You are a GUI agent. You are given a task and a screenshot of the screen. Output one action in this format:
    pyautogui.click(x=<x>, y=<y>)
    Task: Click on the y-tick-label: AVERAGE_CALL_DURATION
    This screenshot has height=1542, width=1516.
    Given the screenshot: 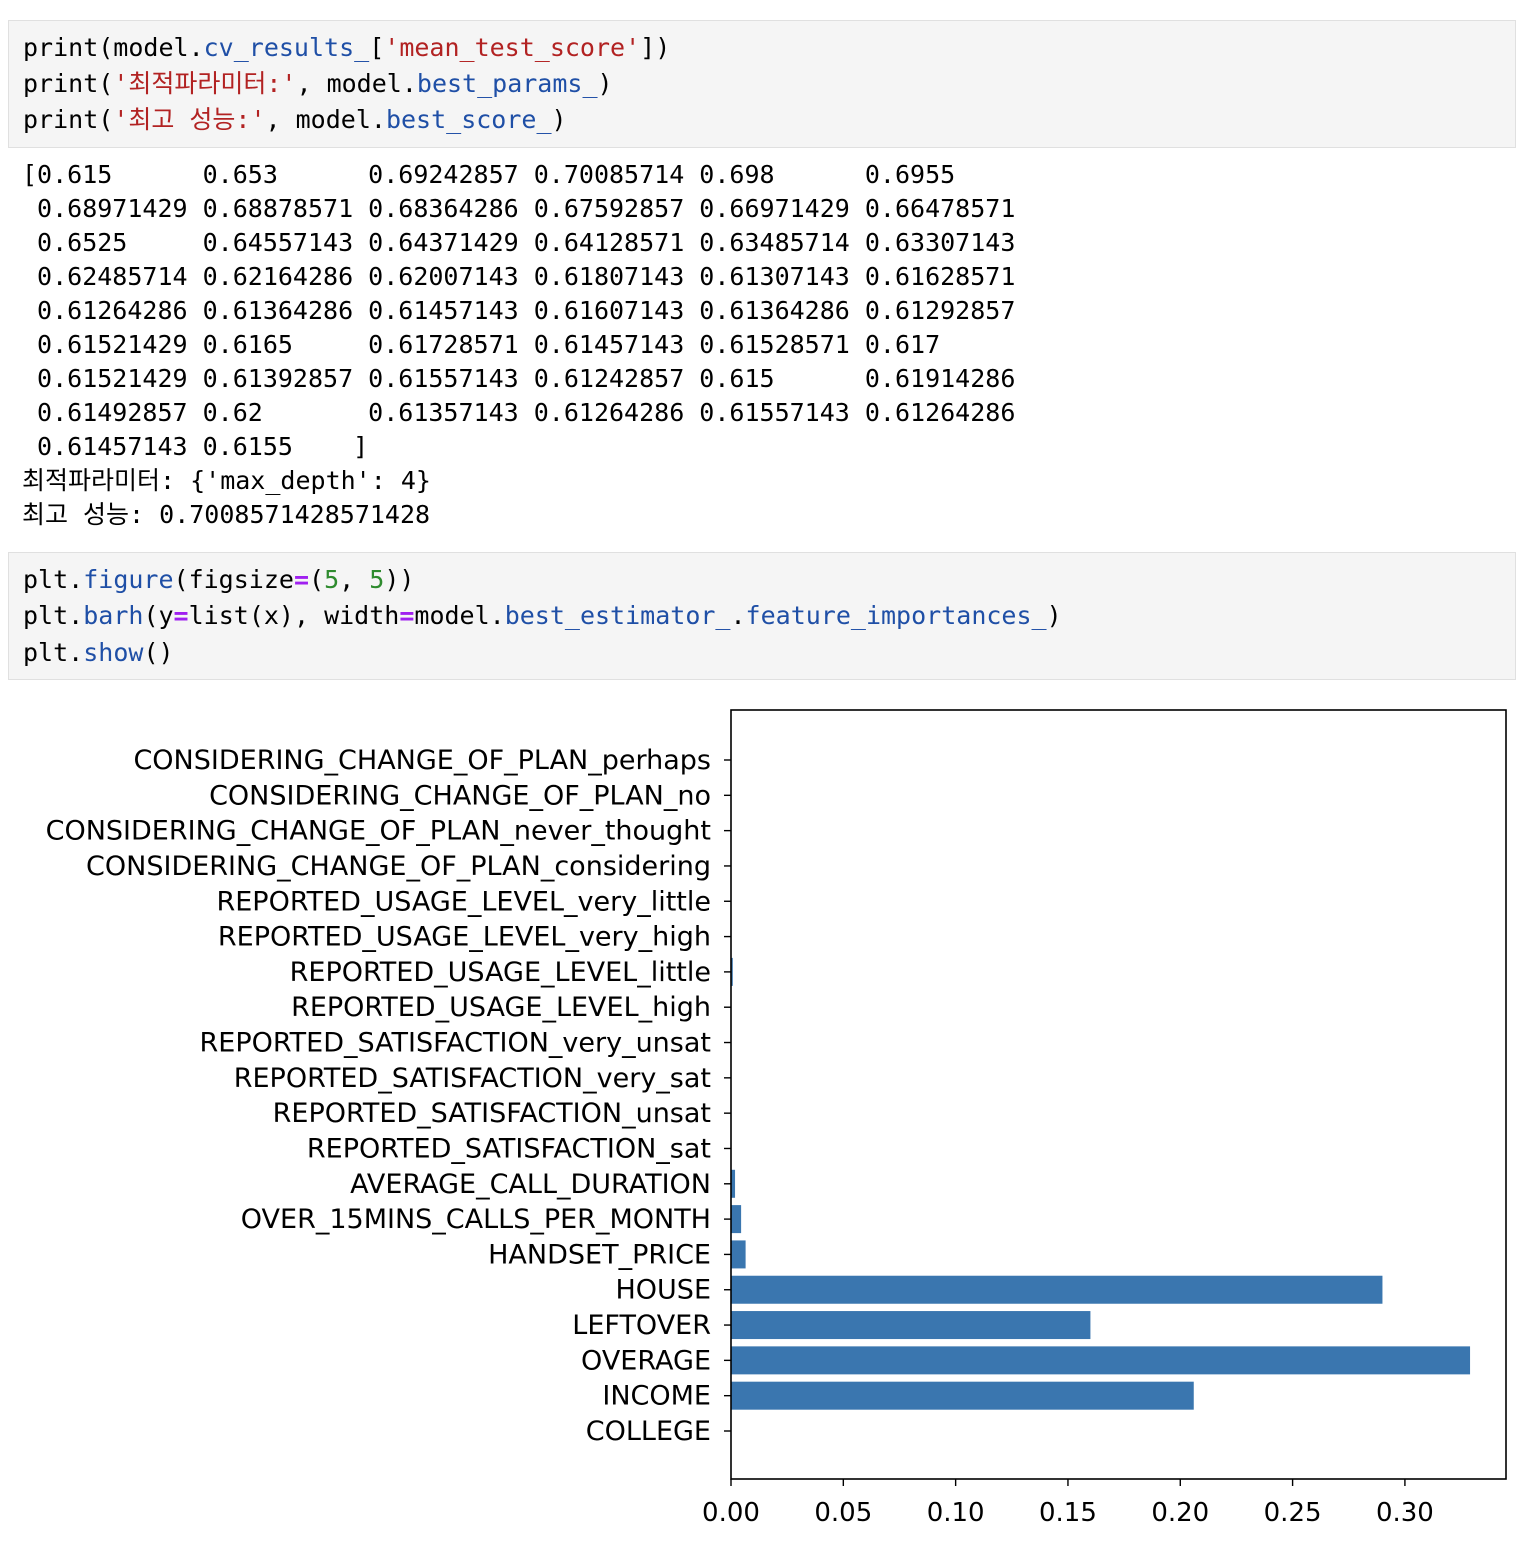 What is the action you would take?
    pyautogui.click(x=530, y=1184)
    